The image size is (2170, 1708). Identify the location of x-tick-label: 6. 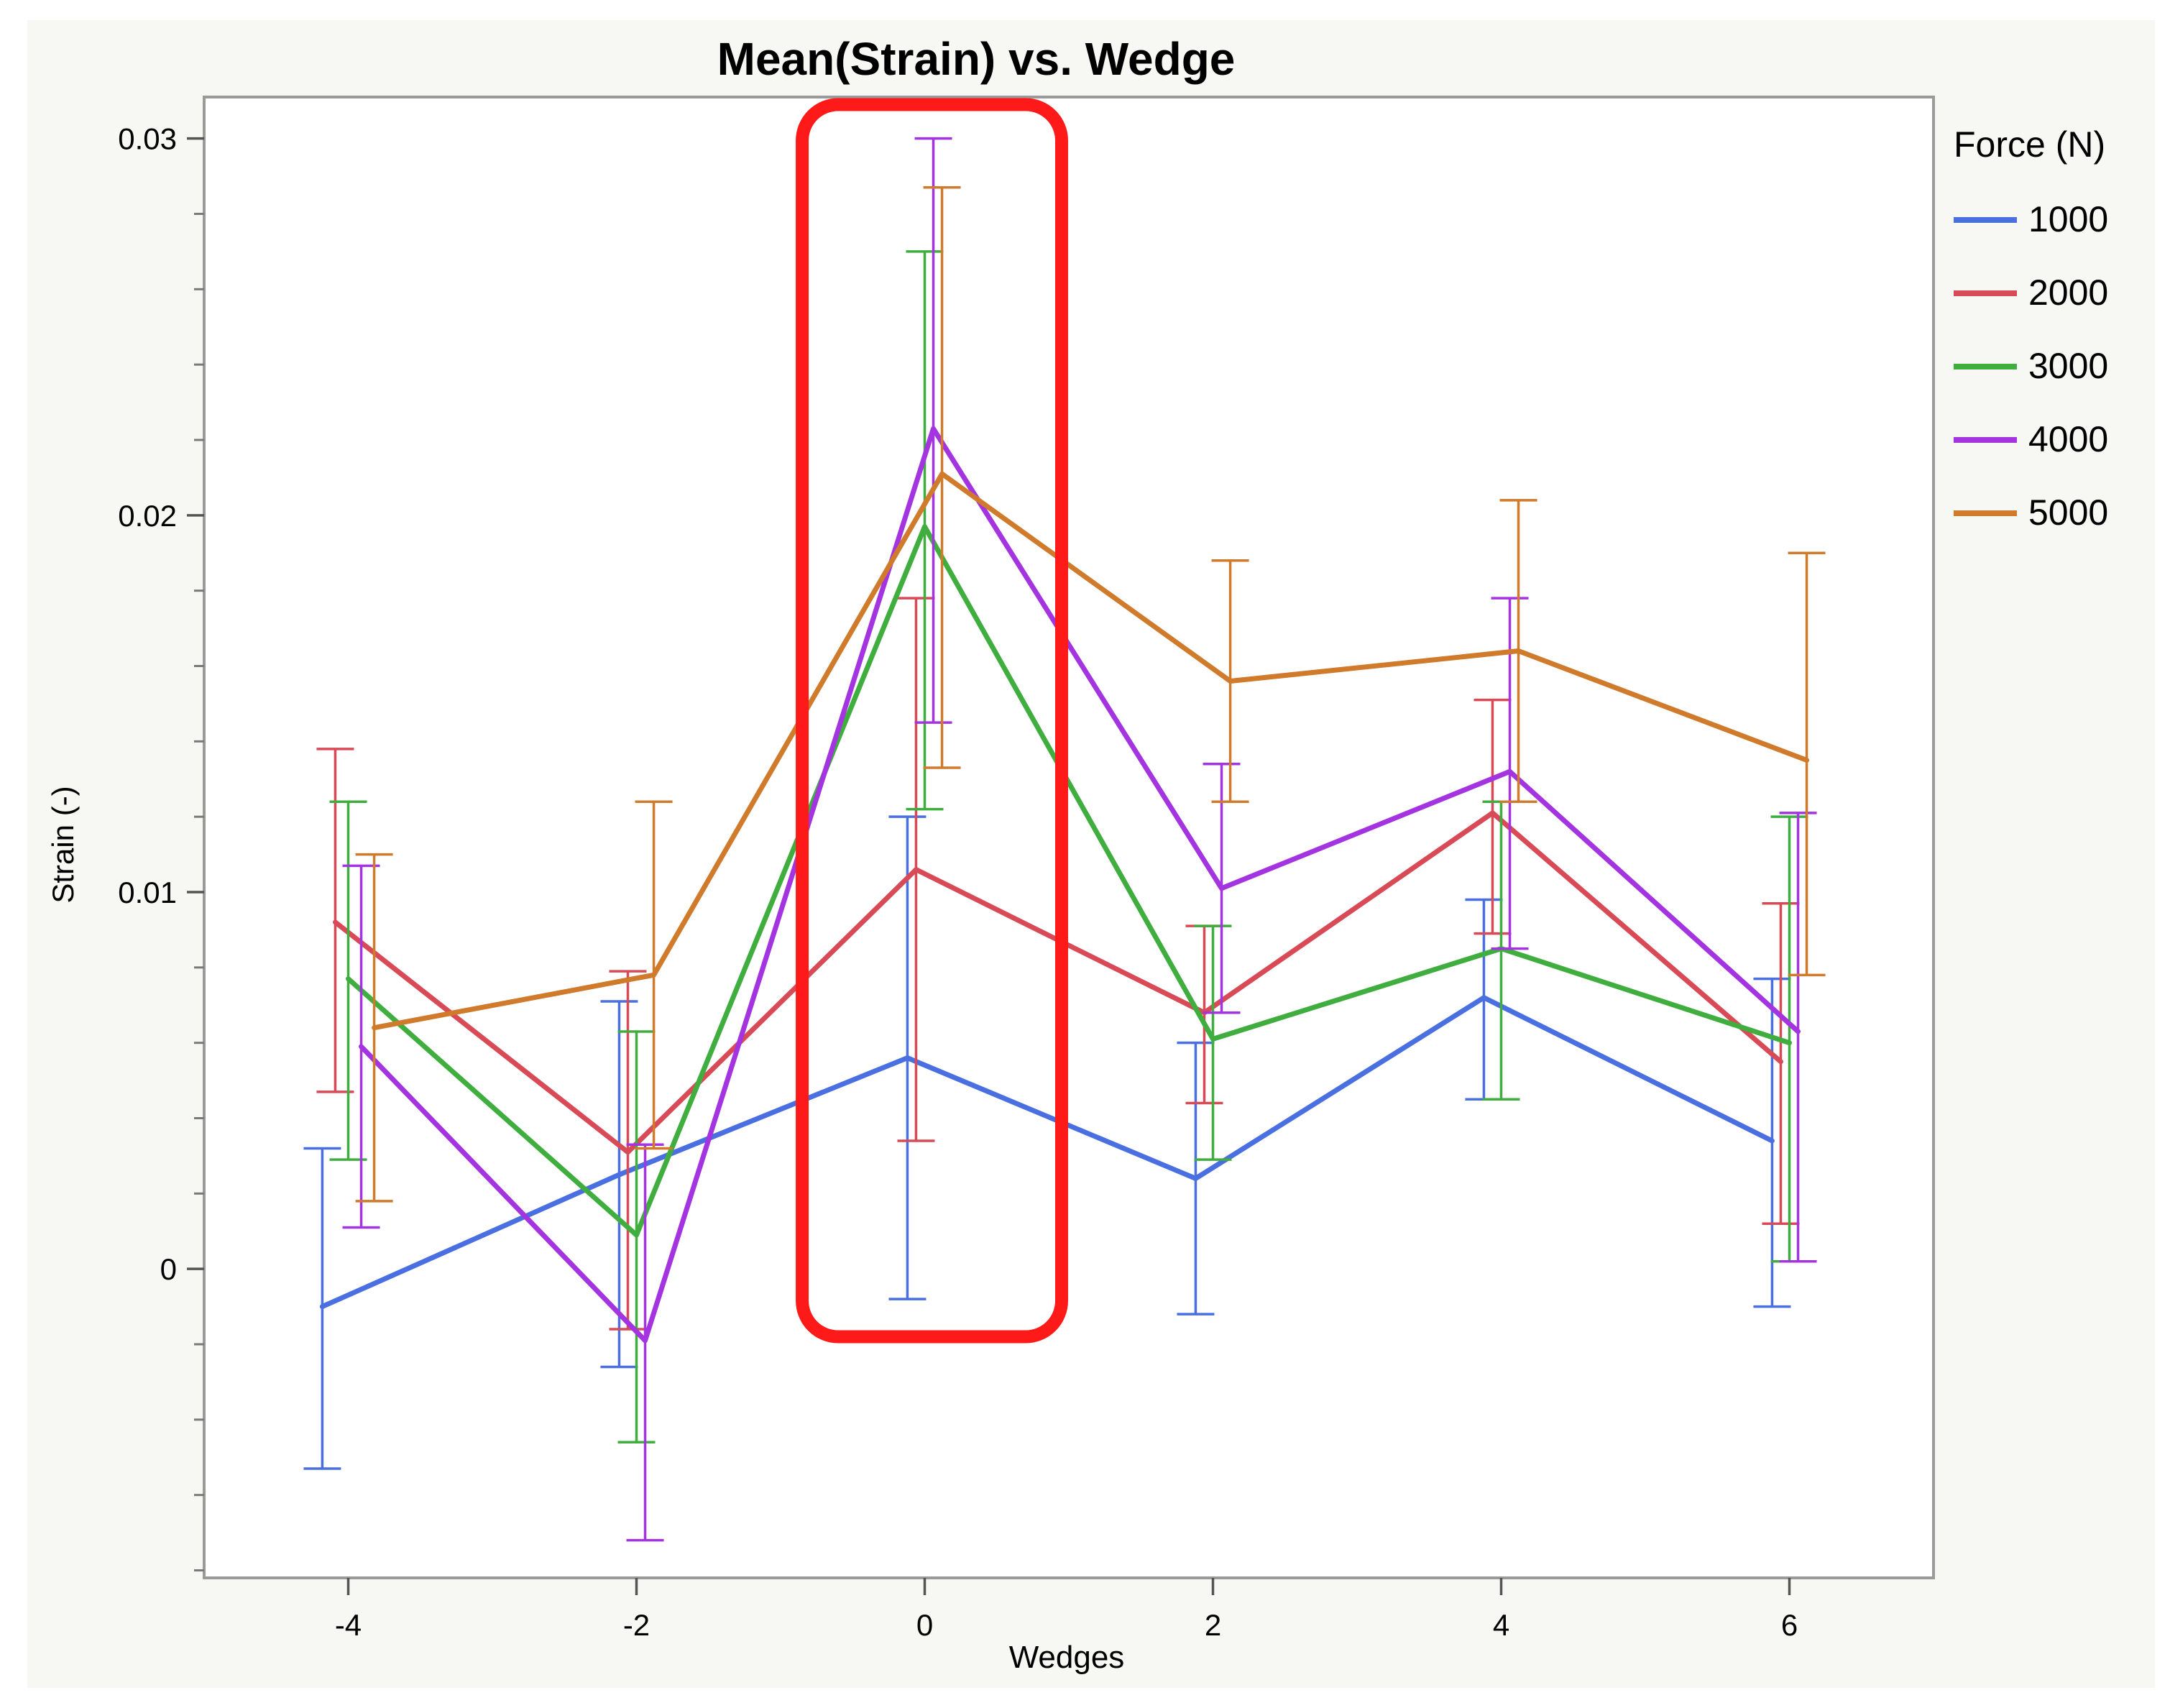
(1789, 1625).